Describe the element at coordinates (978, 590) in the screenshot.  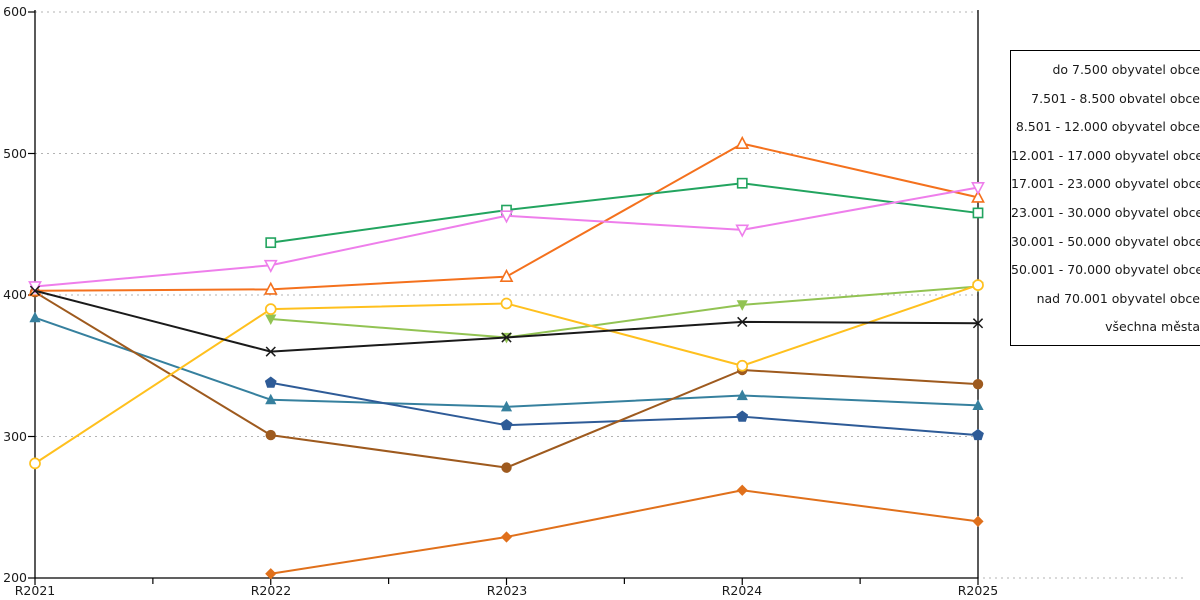
I see `x-tick-label: R2025` at that location.